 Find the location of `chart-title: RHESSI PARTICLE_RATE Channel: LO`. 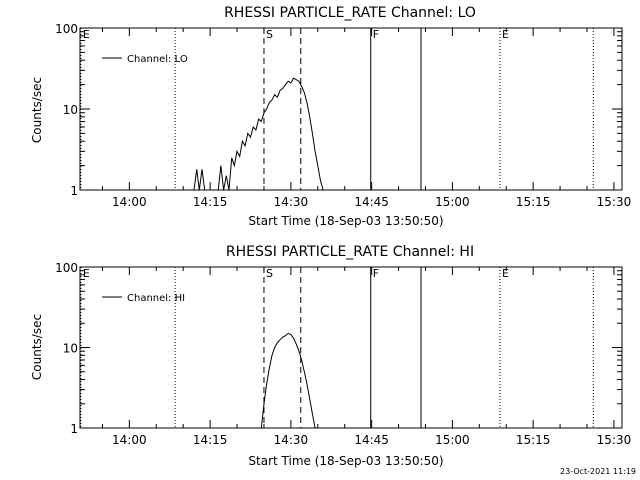

chart-title: RHESSI PARTICLE_RATE Channel: LO is located at coordinates (350, 13).